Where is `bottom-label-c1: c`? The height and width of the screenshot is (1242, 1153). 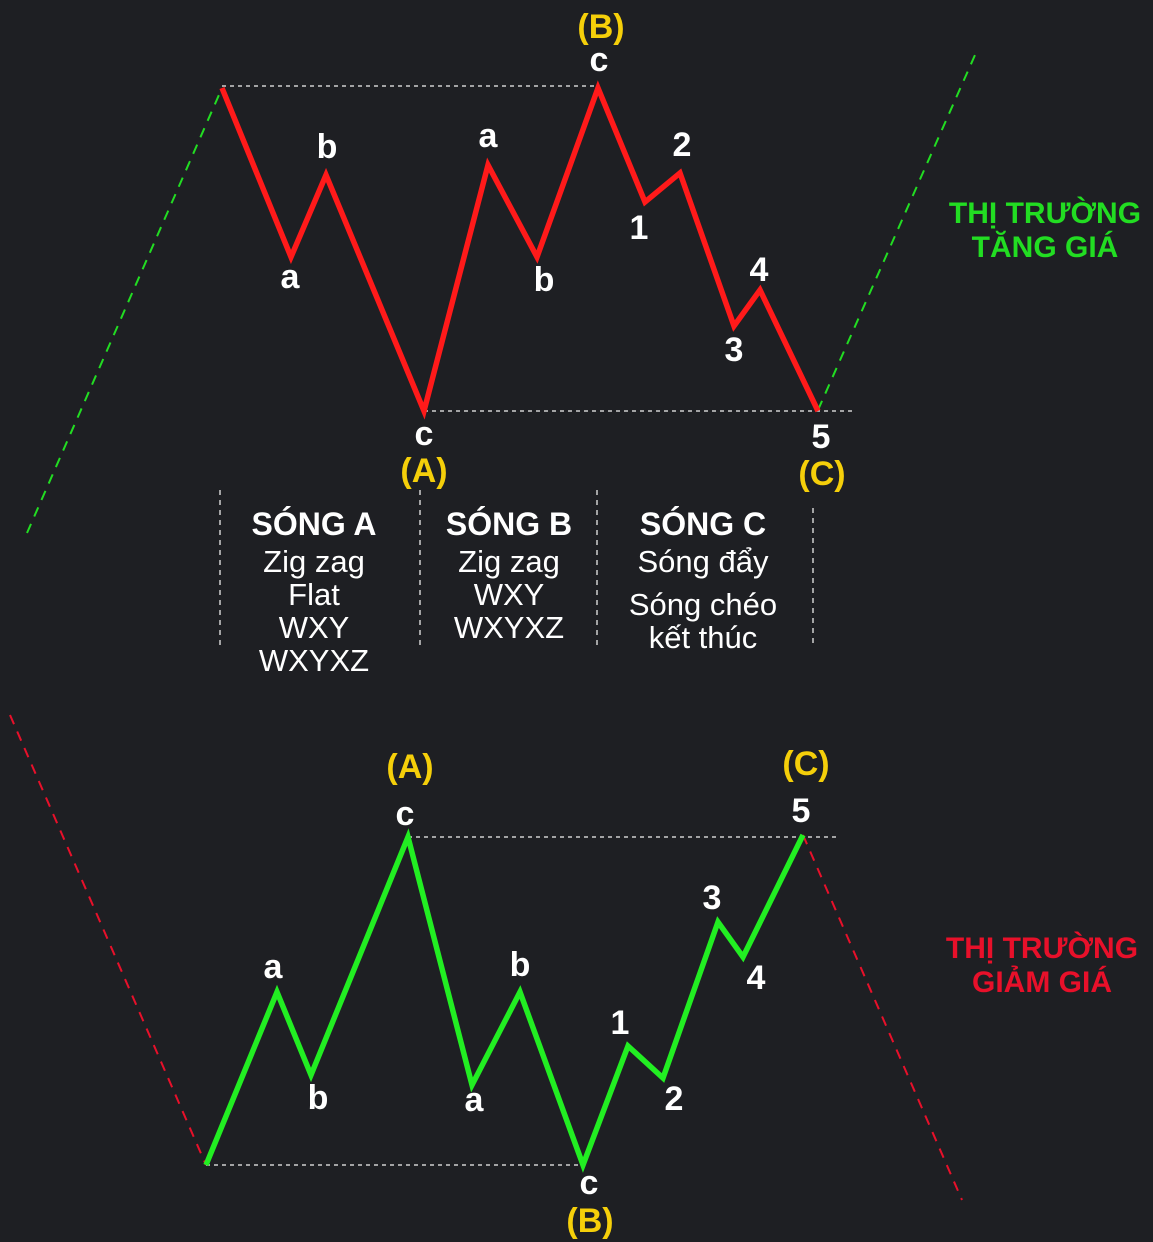 bottom-label-c1: c is located at coordinates (405, 814).